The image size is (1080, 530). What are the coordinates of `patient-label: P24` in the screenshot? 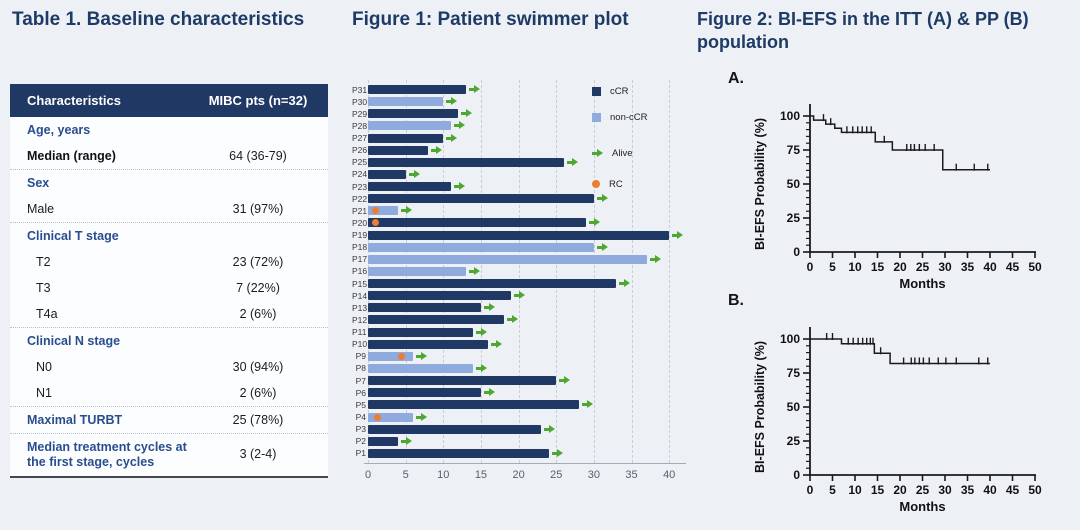 It's located at (360, 174).